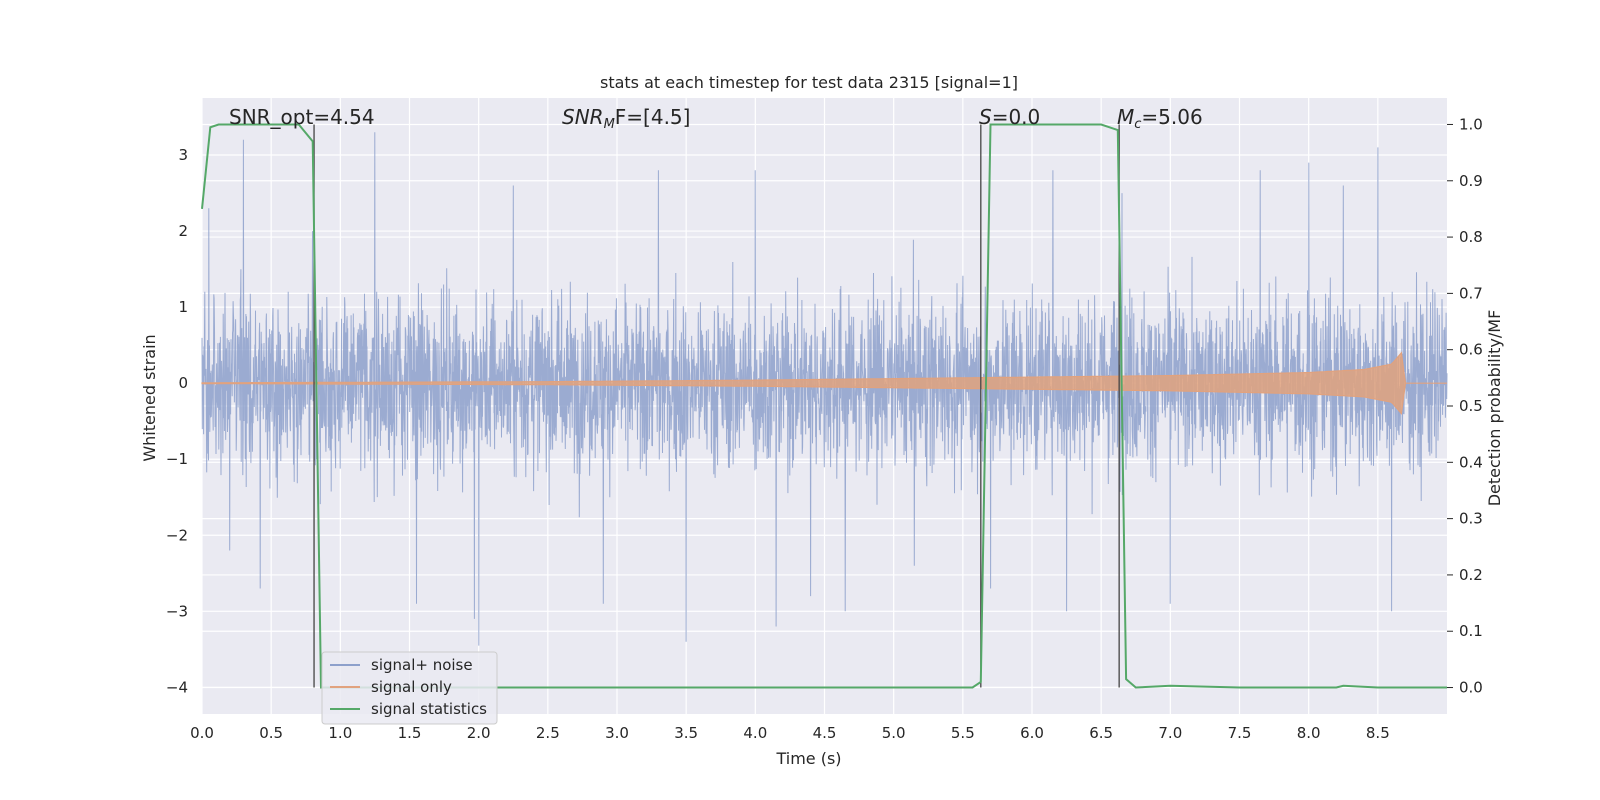 The width and height of the screenshot is (1600, 800). What do you see at coordinates (1170, 733) in the screenshot?
I see `x-tick-label: 7.0` at bounding box center [1170, 733].